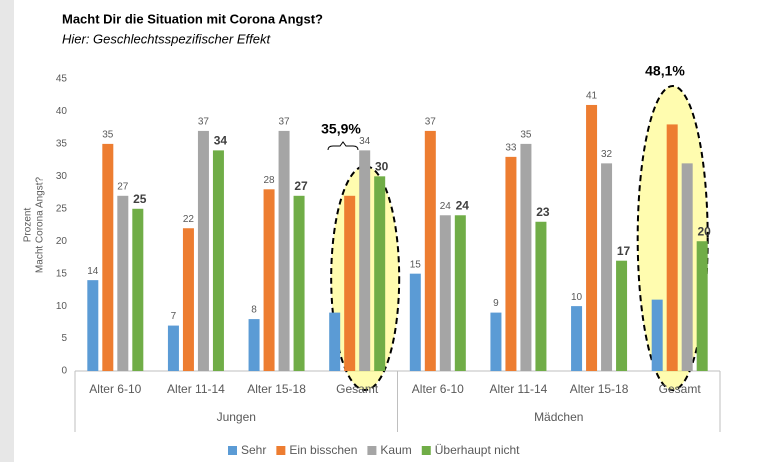  Describe the element at coordinates (93, 271) in the screenshot. I see `data-label: 14` at that location.